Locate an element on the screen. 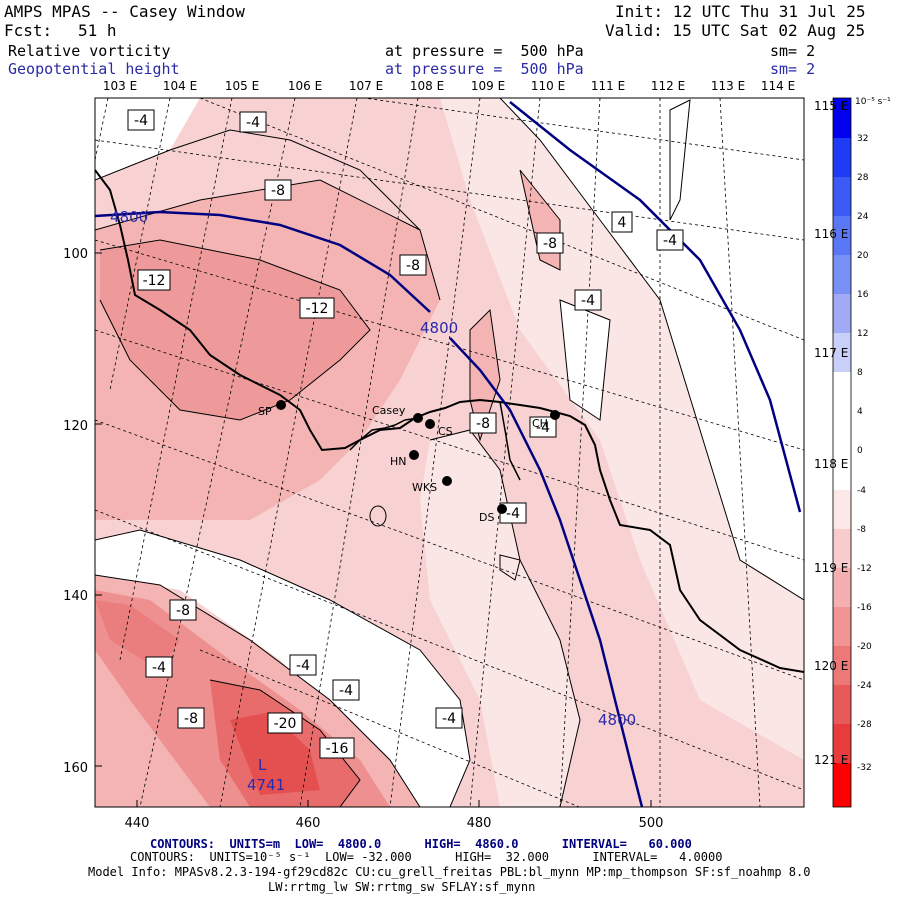 The width and height of the screenshot is (900, 900). lon-label: 120 E is located at coordinates (831, 666).